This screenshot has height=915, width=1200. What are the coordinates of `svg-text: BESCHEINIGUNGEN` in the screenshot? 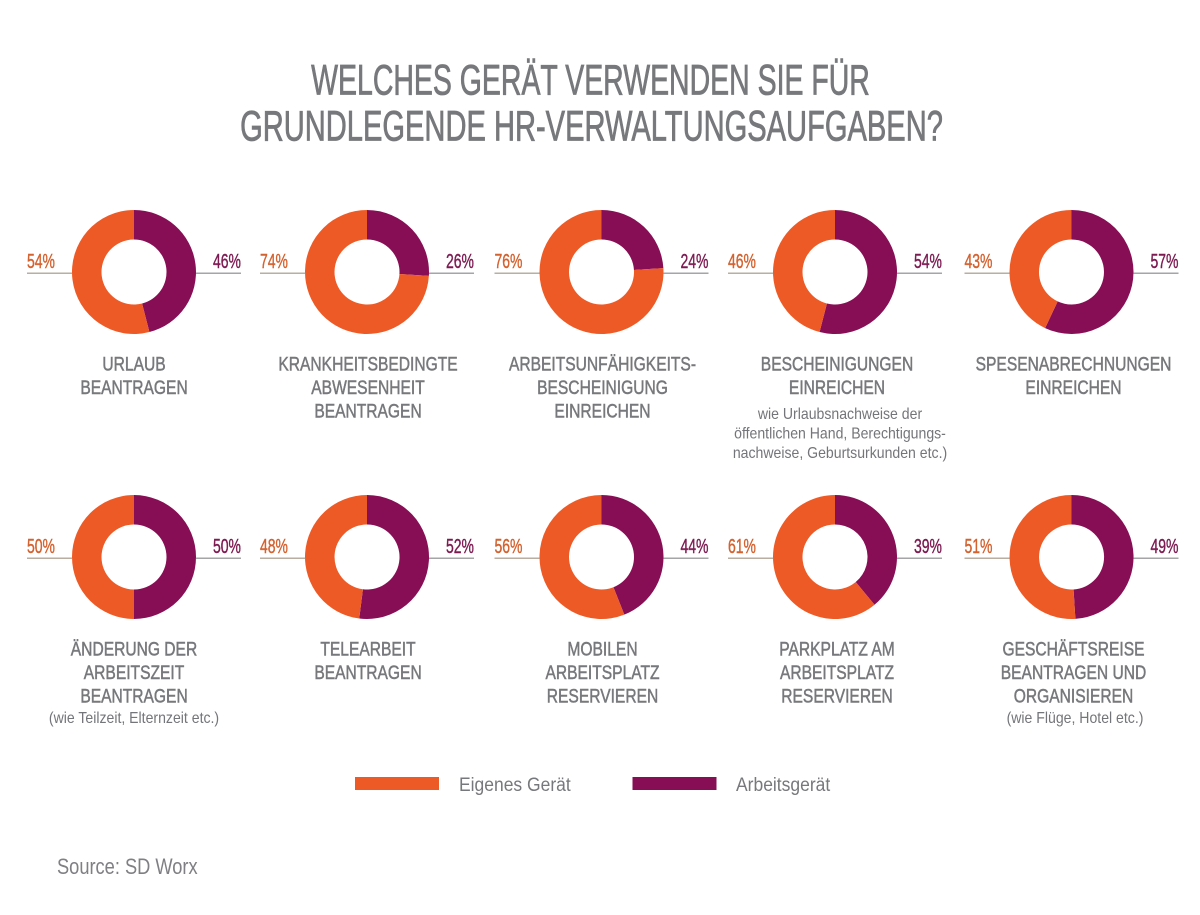 It's located at (837, 364).